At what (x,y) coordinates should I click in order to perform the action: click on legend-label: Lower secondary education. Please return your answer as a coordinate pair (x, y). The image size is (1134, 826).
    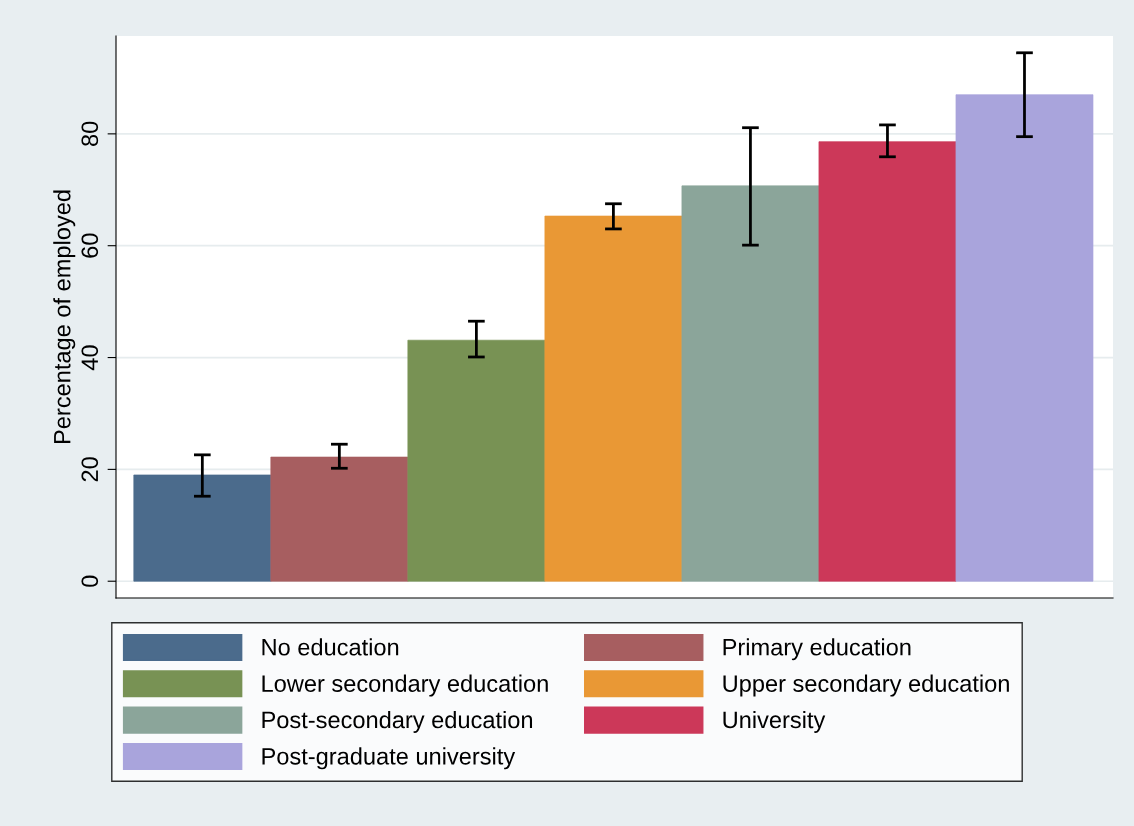
    Looking at the image, I should click on (405, 685).